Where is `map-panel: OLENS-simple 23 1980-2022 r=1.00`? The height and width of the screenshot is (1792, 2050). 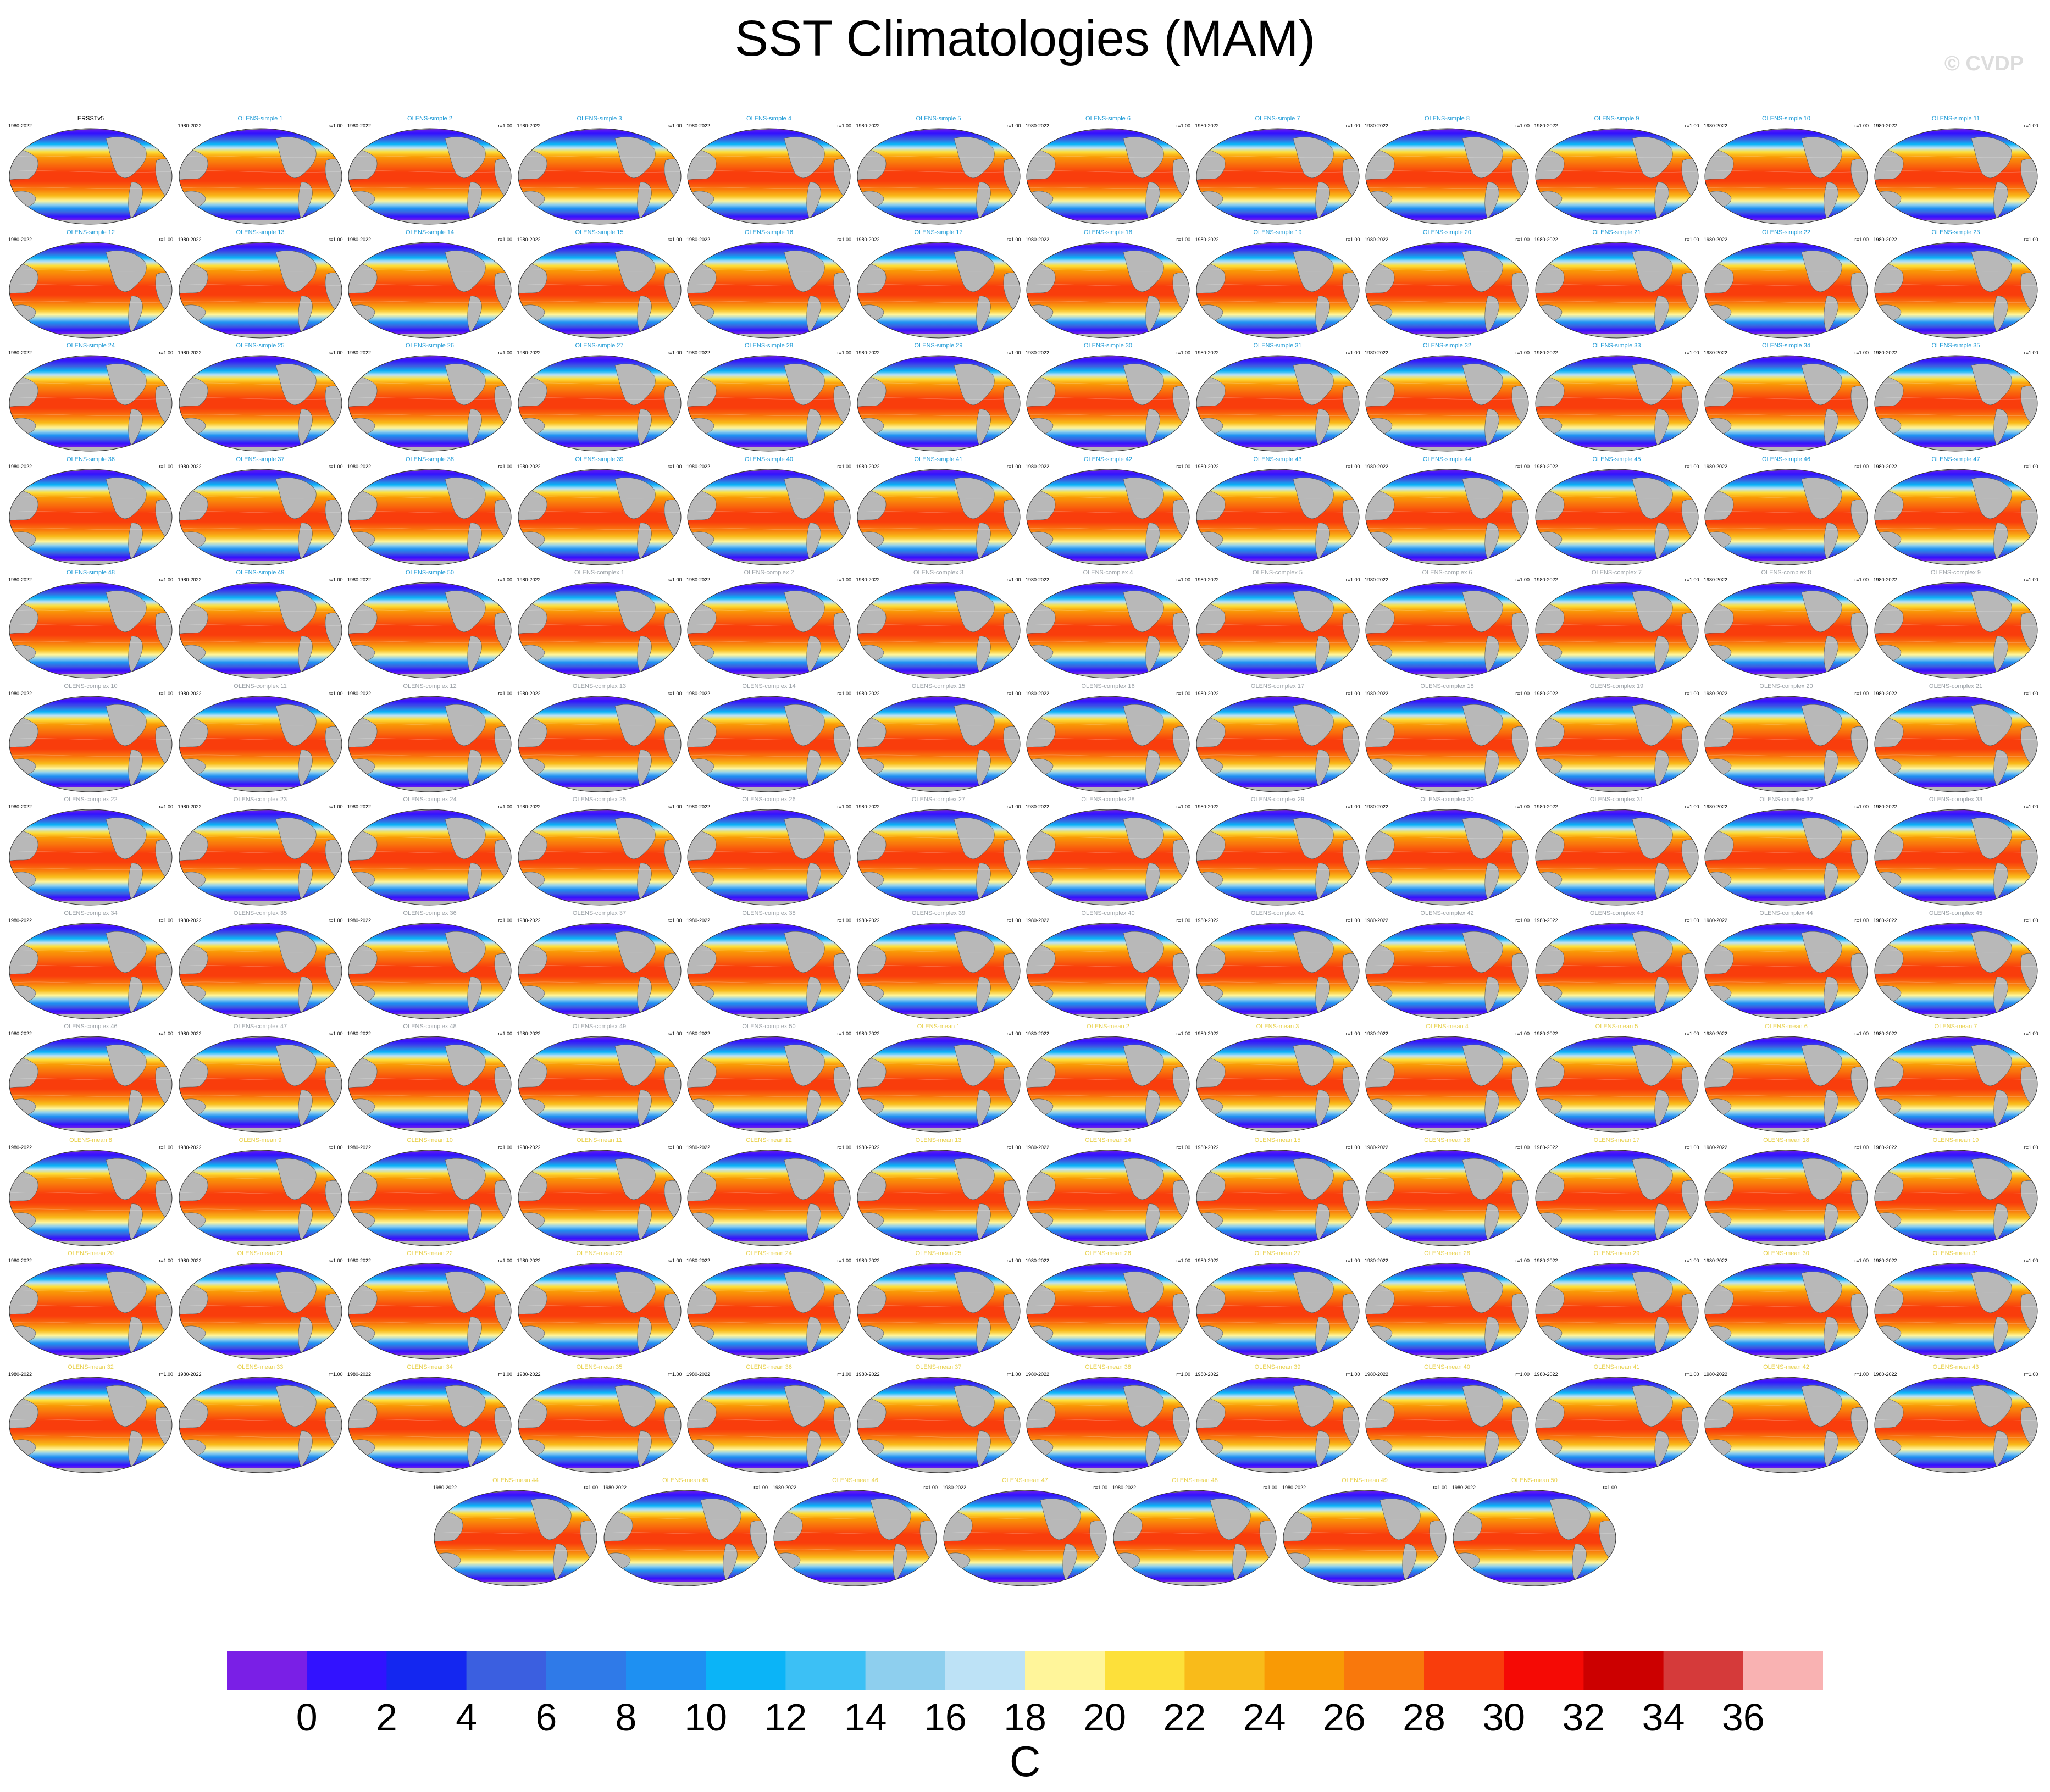 map-panel: OLENS-simple 23 1980-2022 r=1.00 is located at coordinates (1956, 283).